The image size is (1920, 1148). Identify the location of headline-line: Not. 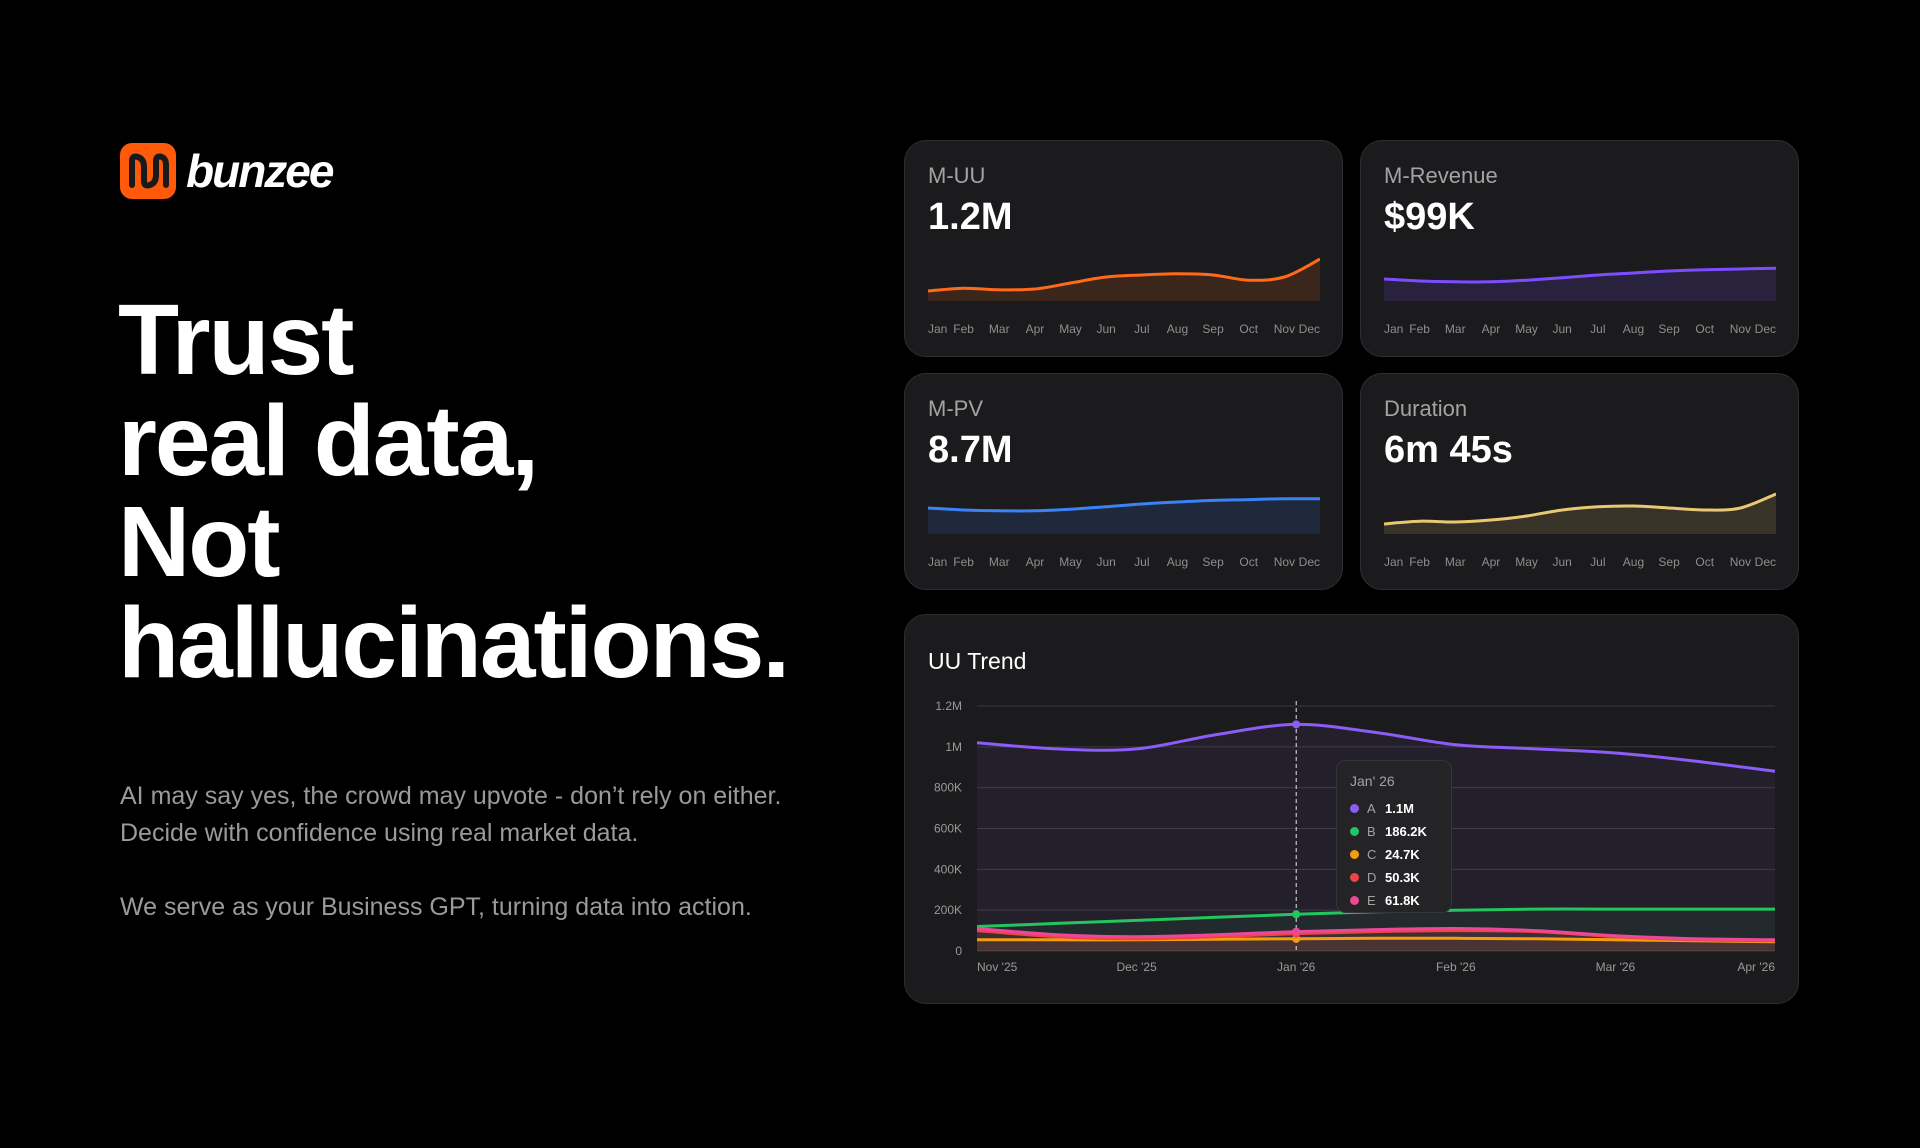
(199, 542).